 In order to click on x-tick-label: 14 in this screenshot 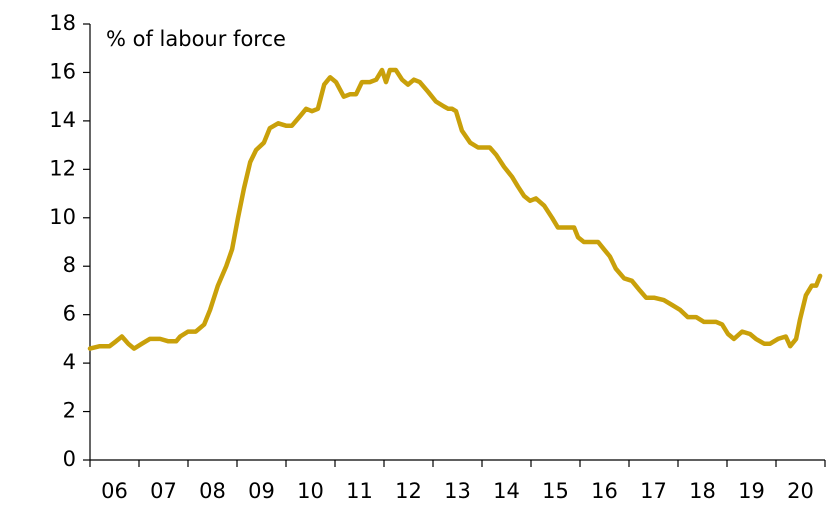, I will do `click(506, 491)`.